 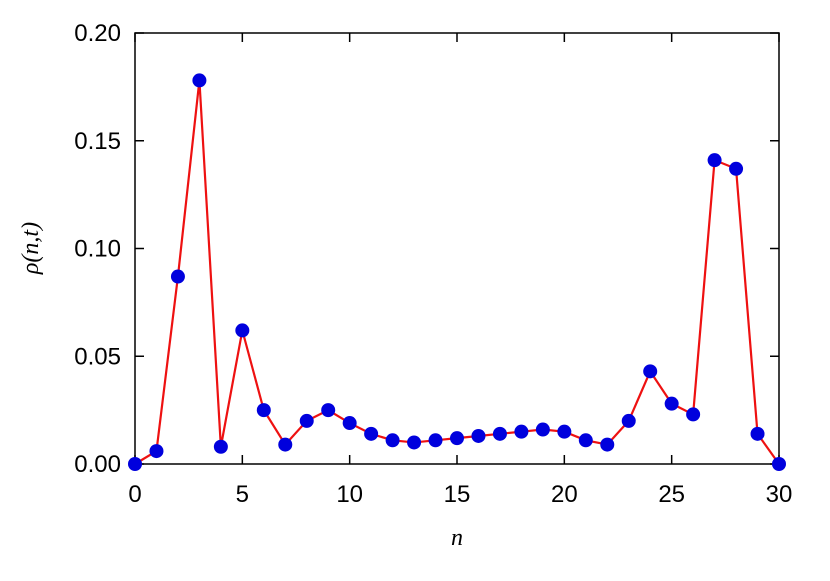 What do you see at coordinates (564, 494) in the screenshot?
I see `x-tick-label: 20` at bounding box center [564, 494].